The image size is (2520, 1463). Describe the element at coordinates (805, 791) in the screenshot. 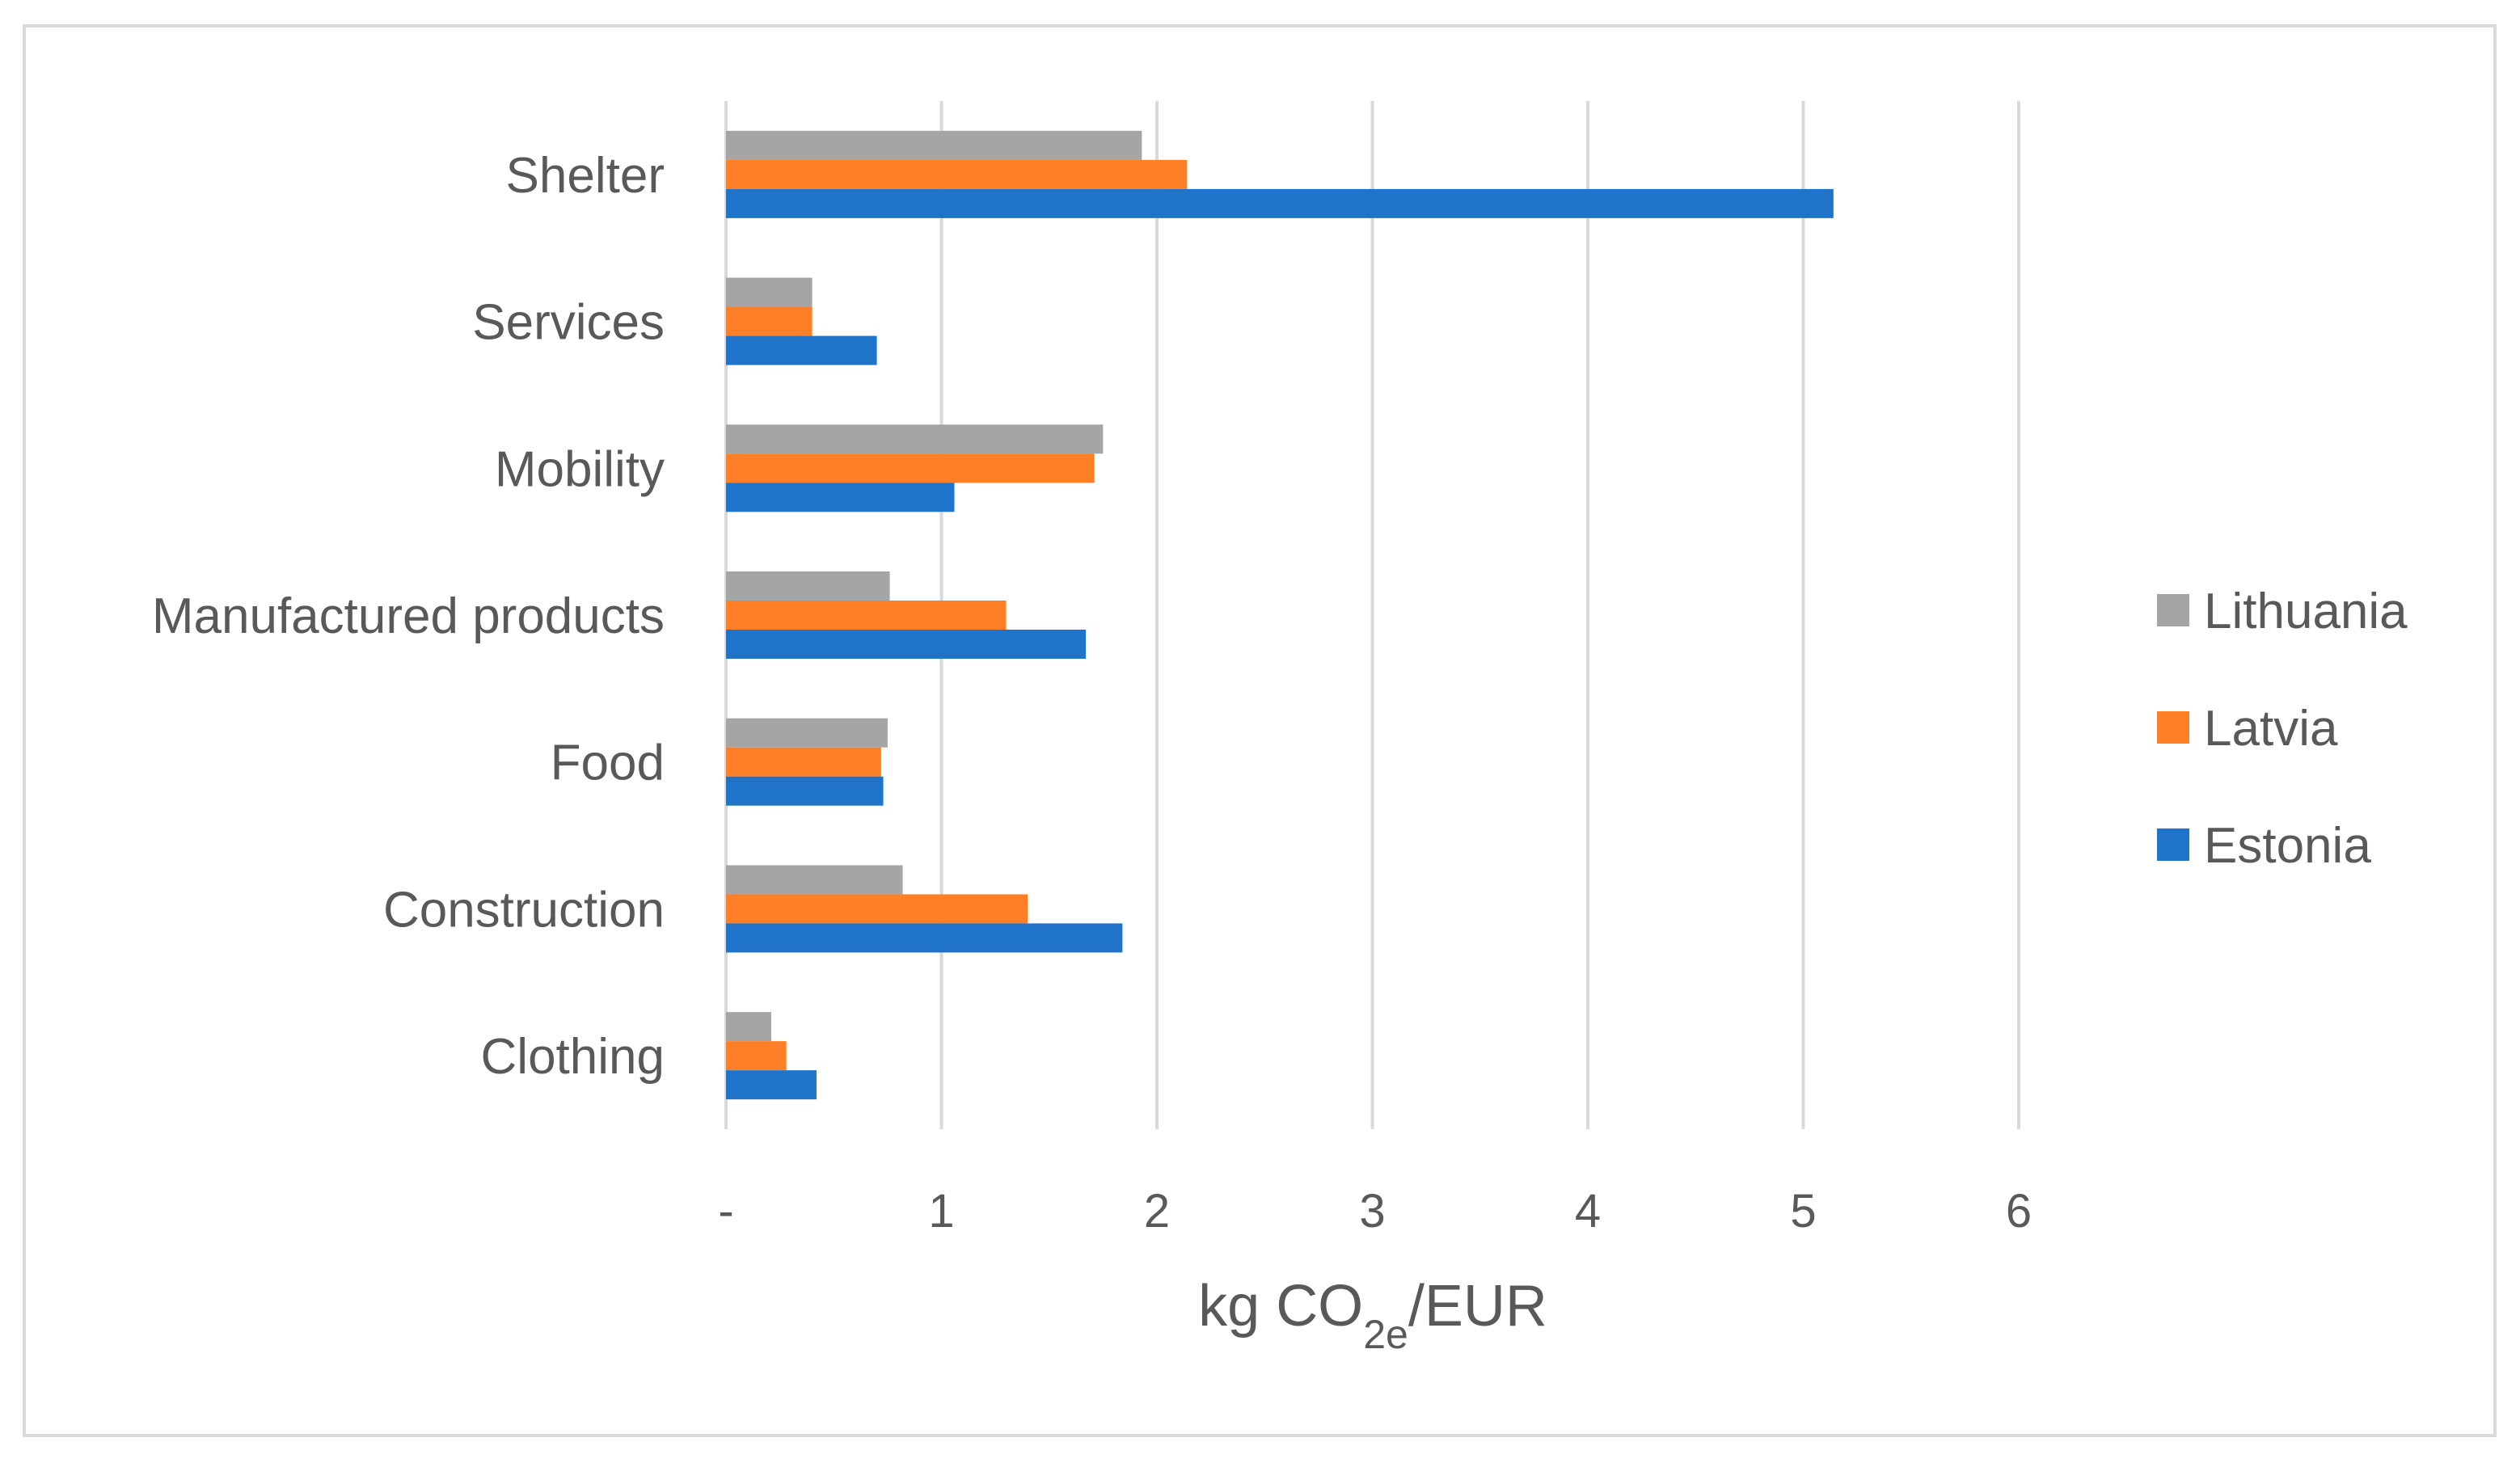

I see `bar-estonia-food` at that location.